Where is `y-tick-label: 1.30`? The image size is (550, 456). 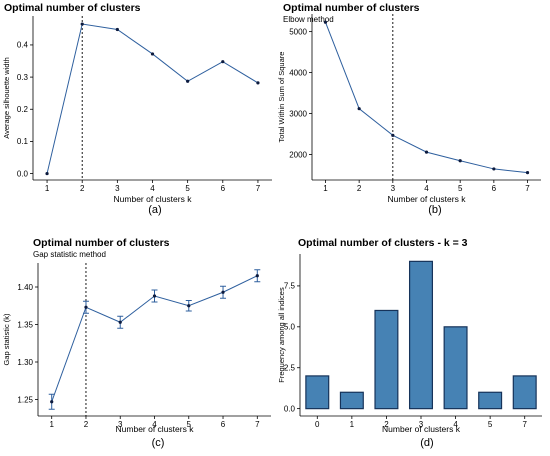
y-tick-label: 1.30 is located at coordinates (25, 362).